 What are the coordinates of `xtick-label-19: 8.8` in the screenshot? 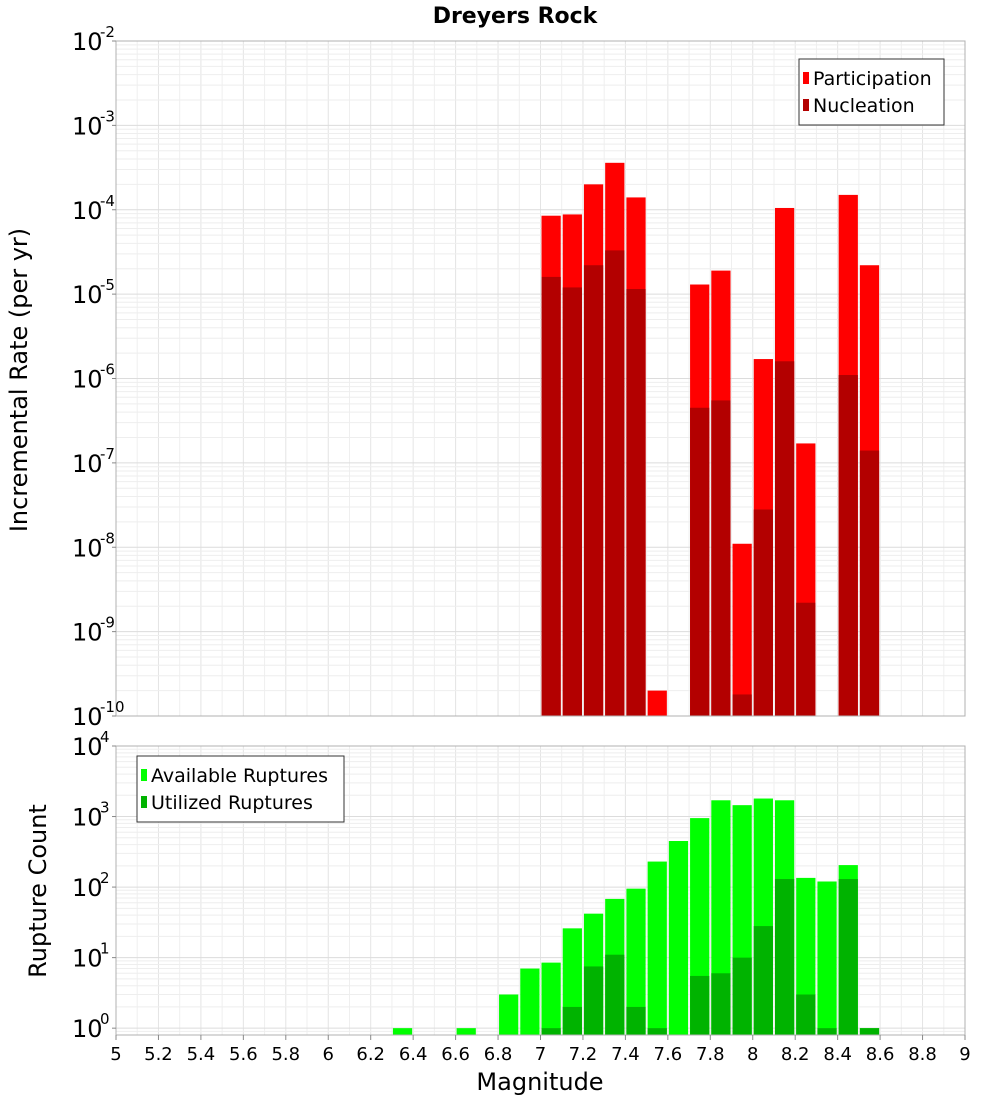 It's located at (922, 1054).